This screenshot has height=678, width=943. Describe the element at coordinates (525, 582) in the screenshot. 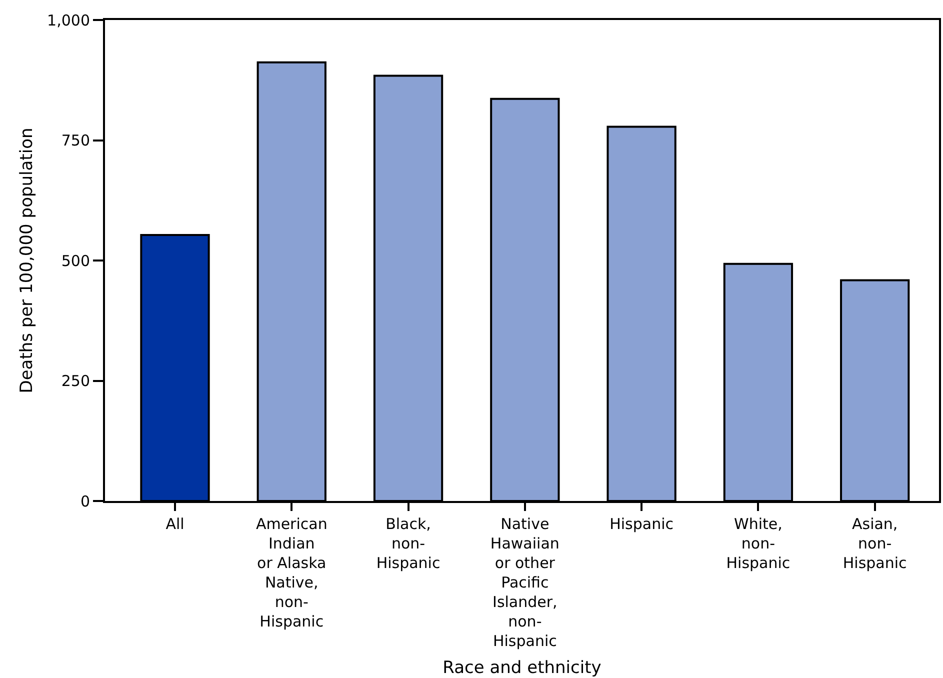

I see `x-tick-label: Native Hawaiian or other Pacific Islander, non- Hispanic` at that location.